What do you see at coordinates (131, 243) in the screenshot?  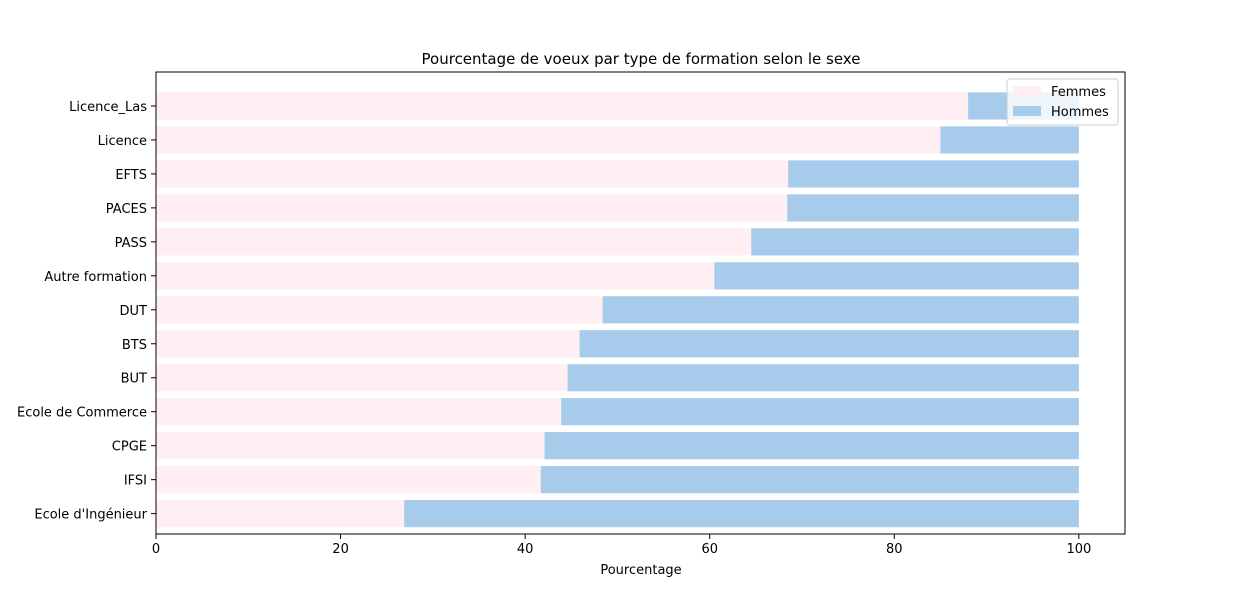 I see `y-tick-label: PASS` at bounding box center [131, 243].